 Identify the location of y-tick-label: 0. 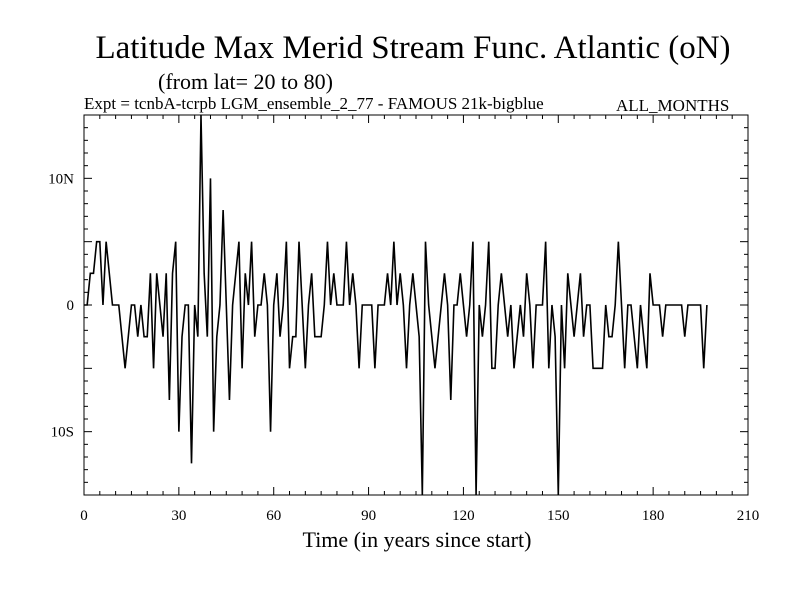
(71, 306).